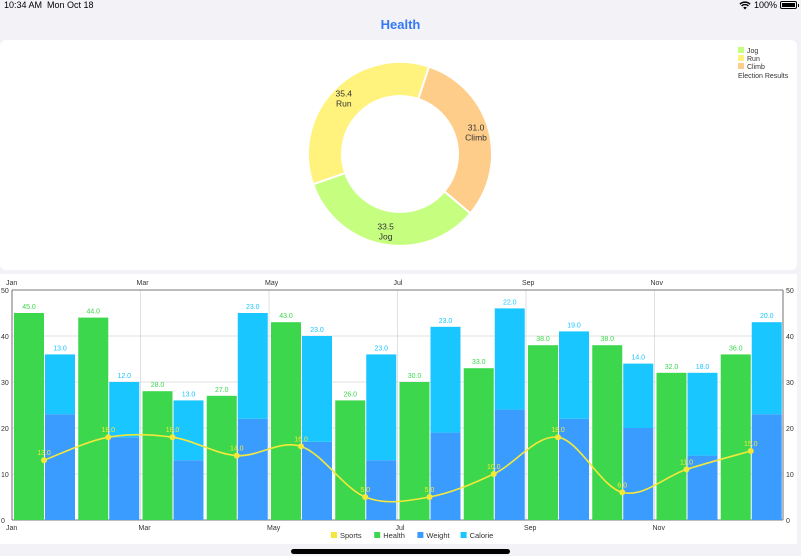 This screenshot has height=556, width=801. I want to click on page-title: Health, so click(400, 24).